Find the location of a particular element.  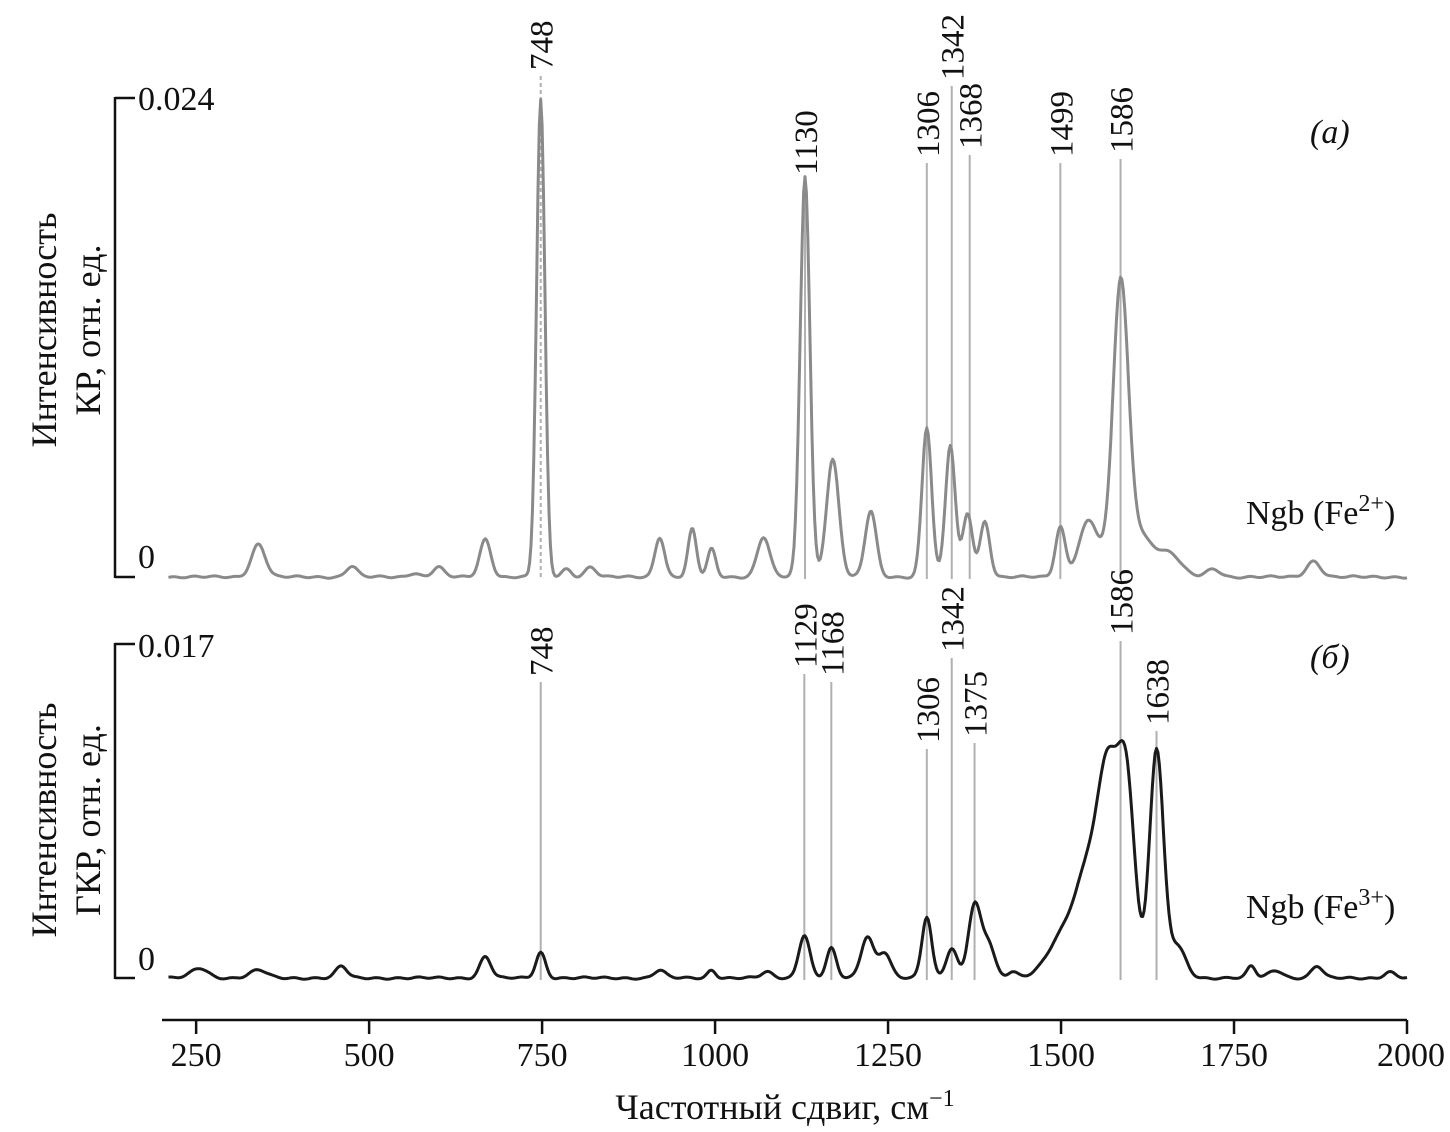

panel-b-peak-label-1129: 1129 is located at coordinates (806, 635).